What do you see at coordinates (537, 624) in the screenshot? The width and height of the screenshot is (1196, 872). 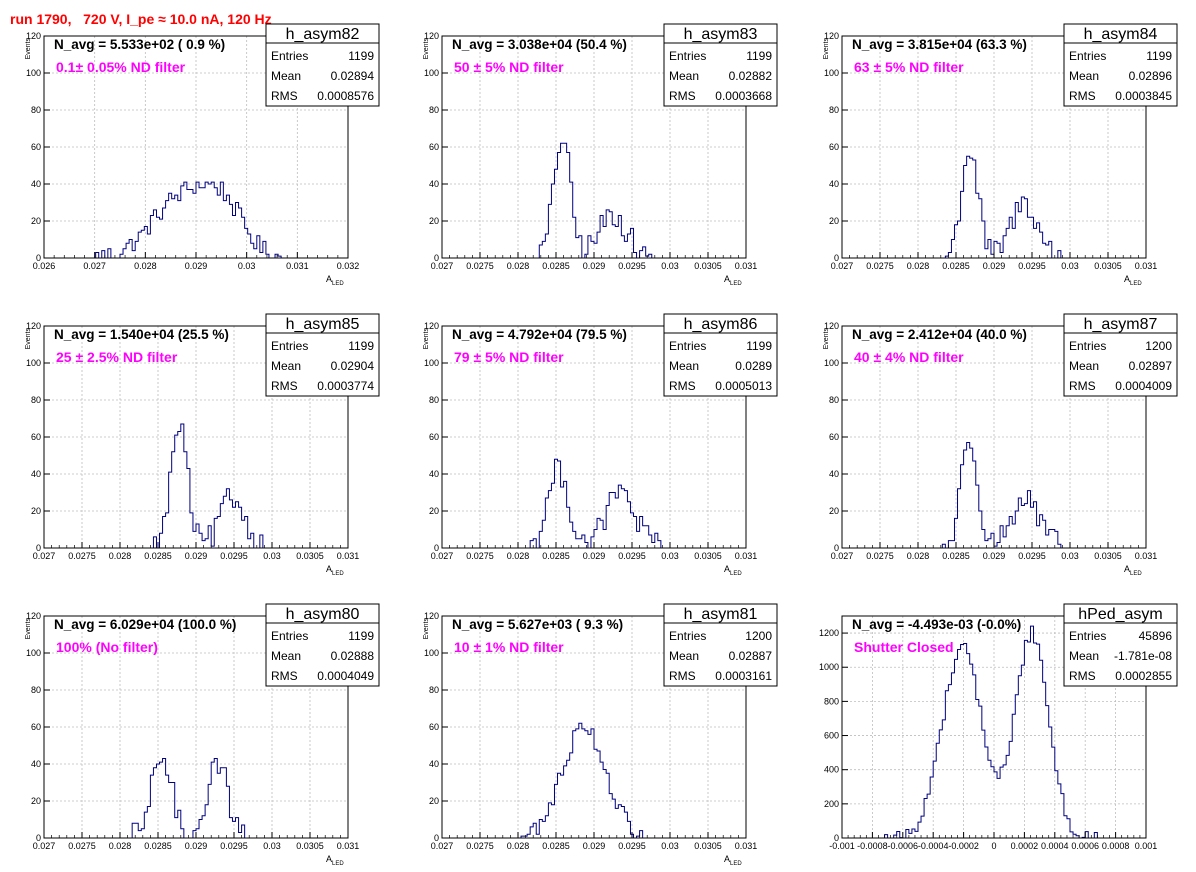 I see `navg-label: N_avg = 5.627e+03 ( 9.3 %)` at bounding box center [537, 624].